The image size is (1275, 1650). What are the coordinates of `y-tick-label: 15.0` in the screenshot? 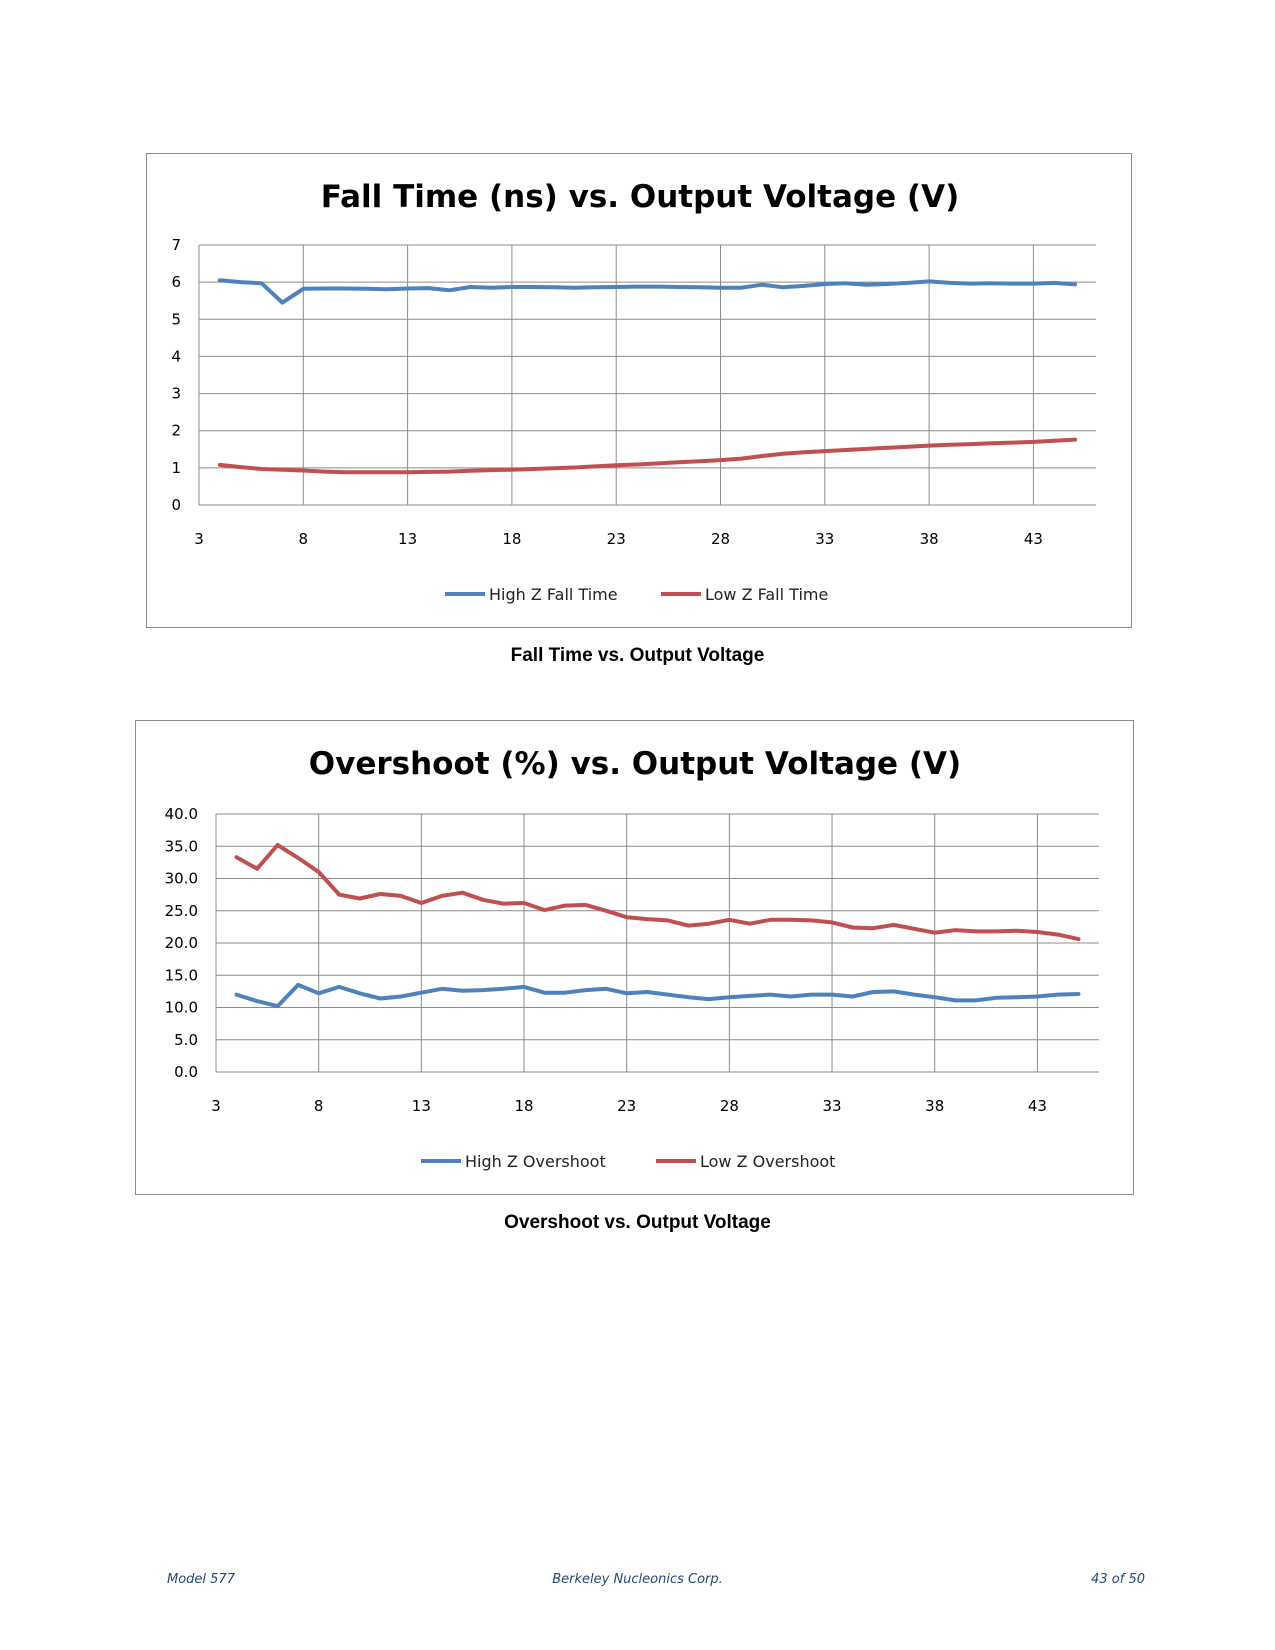 It's located at (181, 975).